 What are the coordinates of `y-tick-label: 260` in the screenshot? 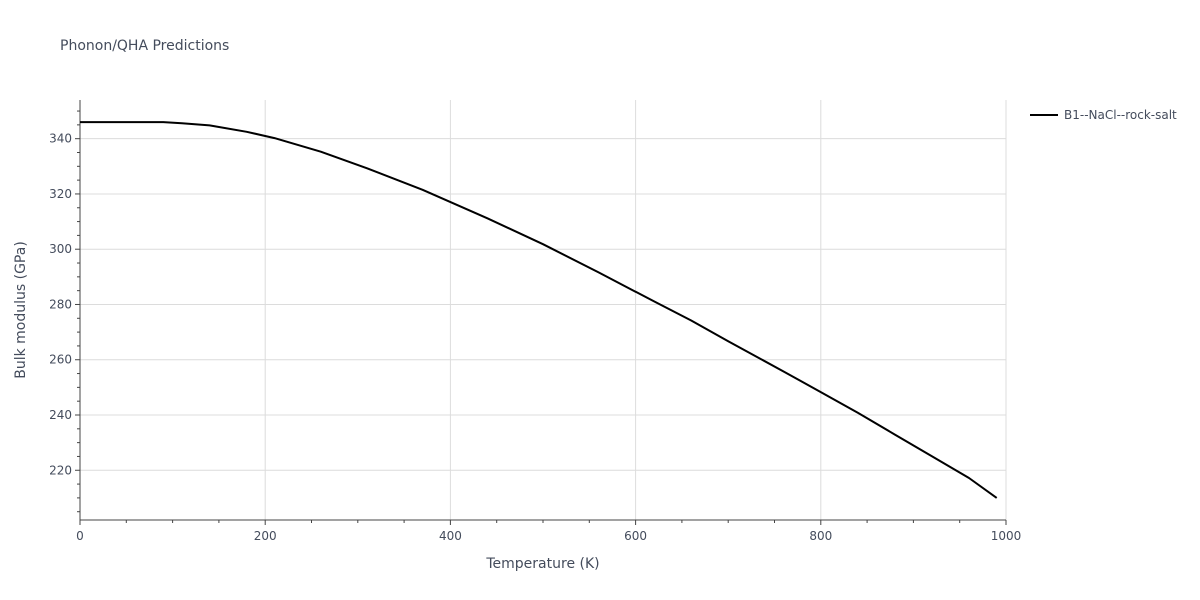 It's located at (60, 360).